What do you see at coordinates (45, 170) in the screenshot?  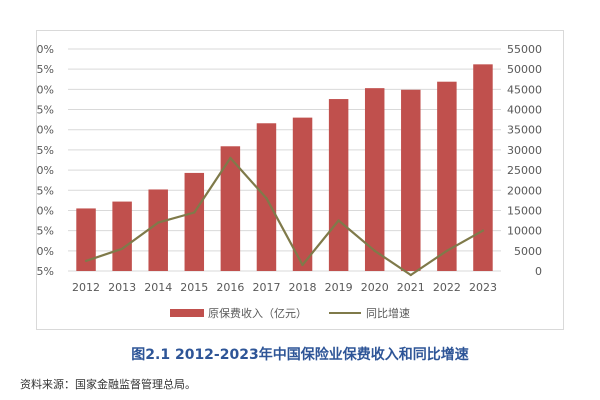 I see `left-axis-tick-label: 20%` at bounding box center [45, 170].